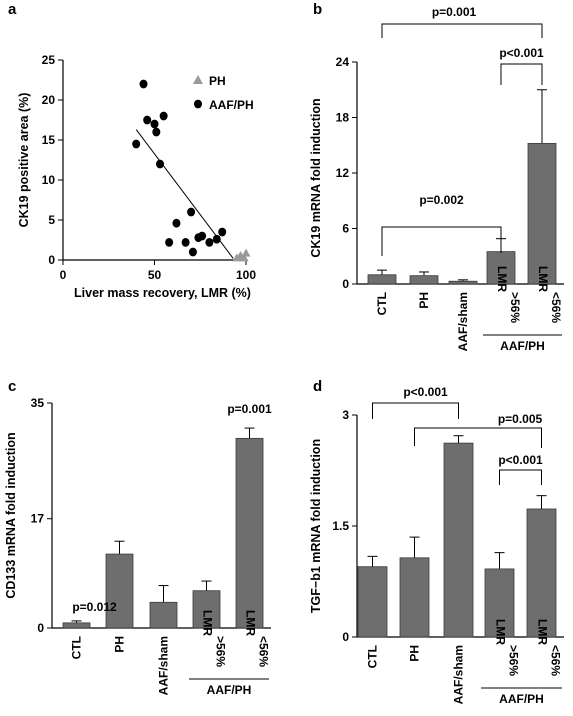 The image size is (573, 716). What do you see at coordinates (317, 9) in the screenshot?
I see `panel-letter: b` at bounding box center [317, 9].